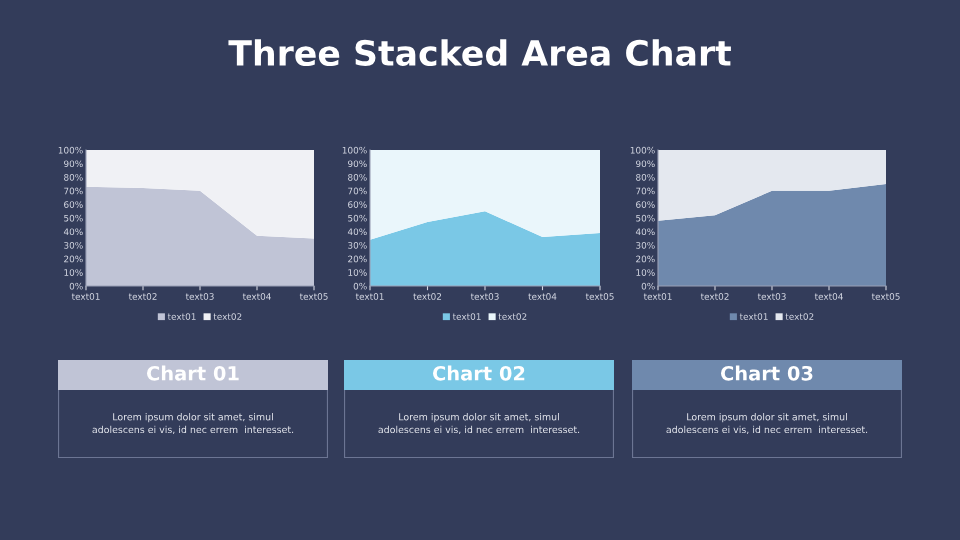 This screenshot has width=960, height=540. What do you see at coordinates (193, 373) in the screenshot?
I see `text: Chart 01` at bounding box center [193, 373].